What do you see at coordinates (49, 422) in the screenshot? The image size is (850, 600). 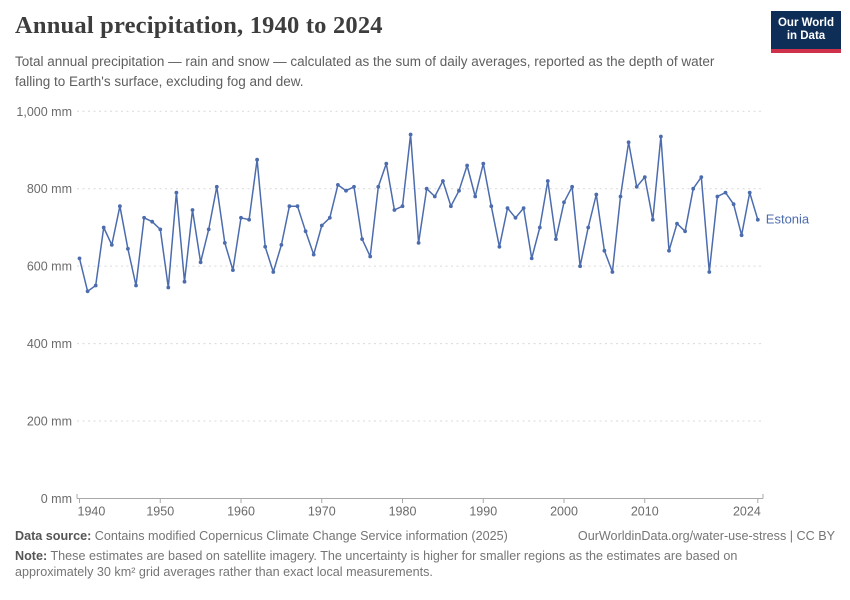 I see `y-tick-label: 200 mm` at bounding box center [49, 422].